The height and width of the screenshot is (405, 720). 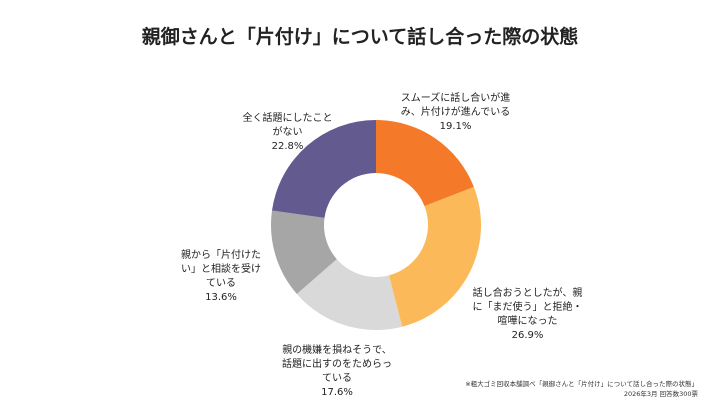 What do you see at coordinates (287, 125) in the screenshot?
I see `category-label: 全く話題にしたことがない` at bounding box center [287, 125].